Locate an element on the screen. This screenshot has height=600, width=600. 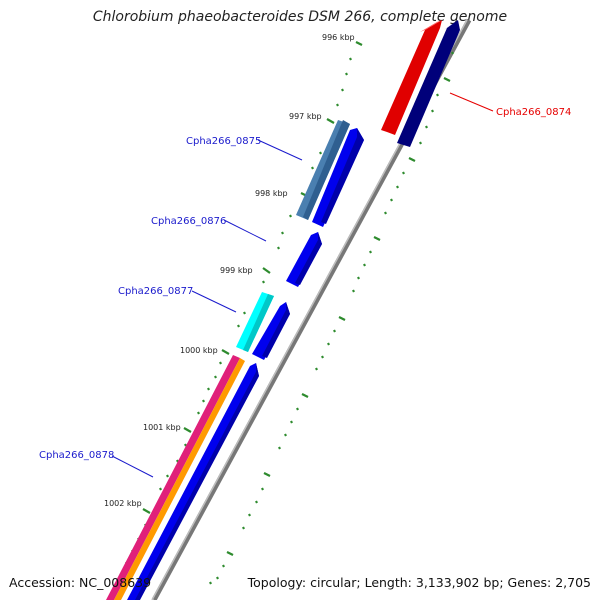
kbp-label: 997 kbp is located at coordinates (305, 116).